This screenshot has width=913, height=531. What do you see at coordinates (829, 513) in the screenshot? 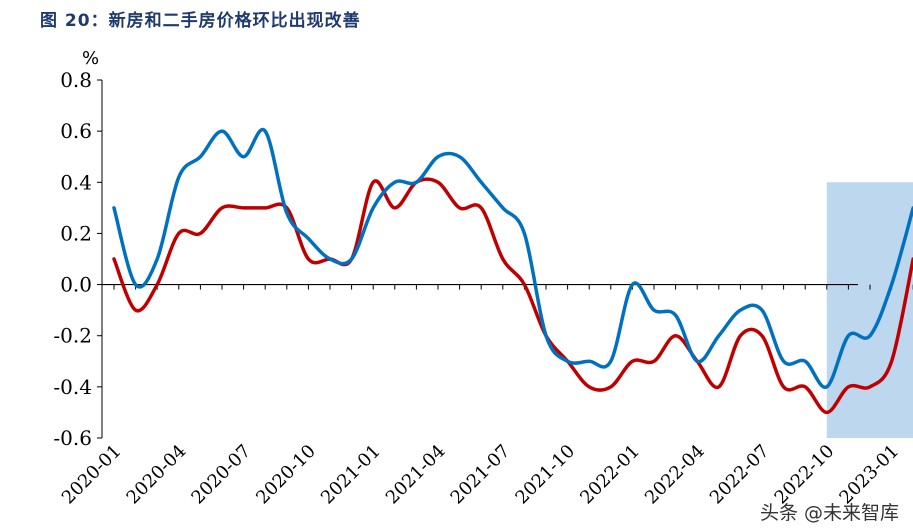
I see `watermark-text: 头条 @未来智库` at bounding box center [829, 513].